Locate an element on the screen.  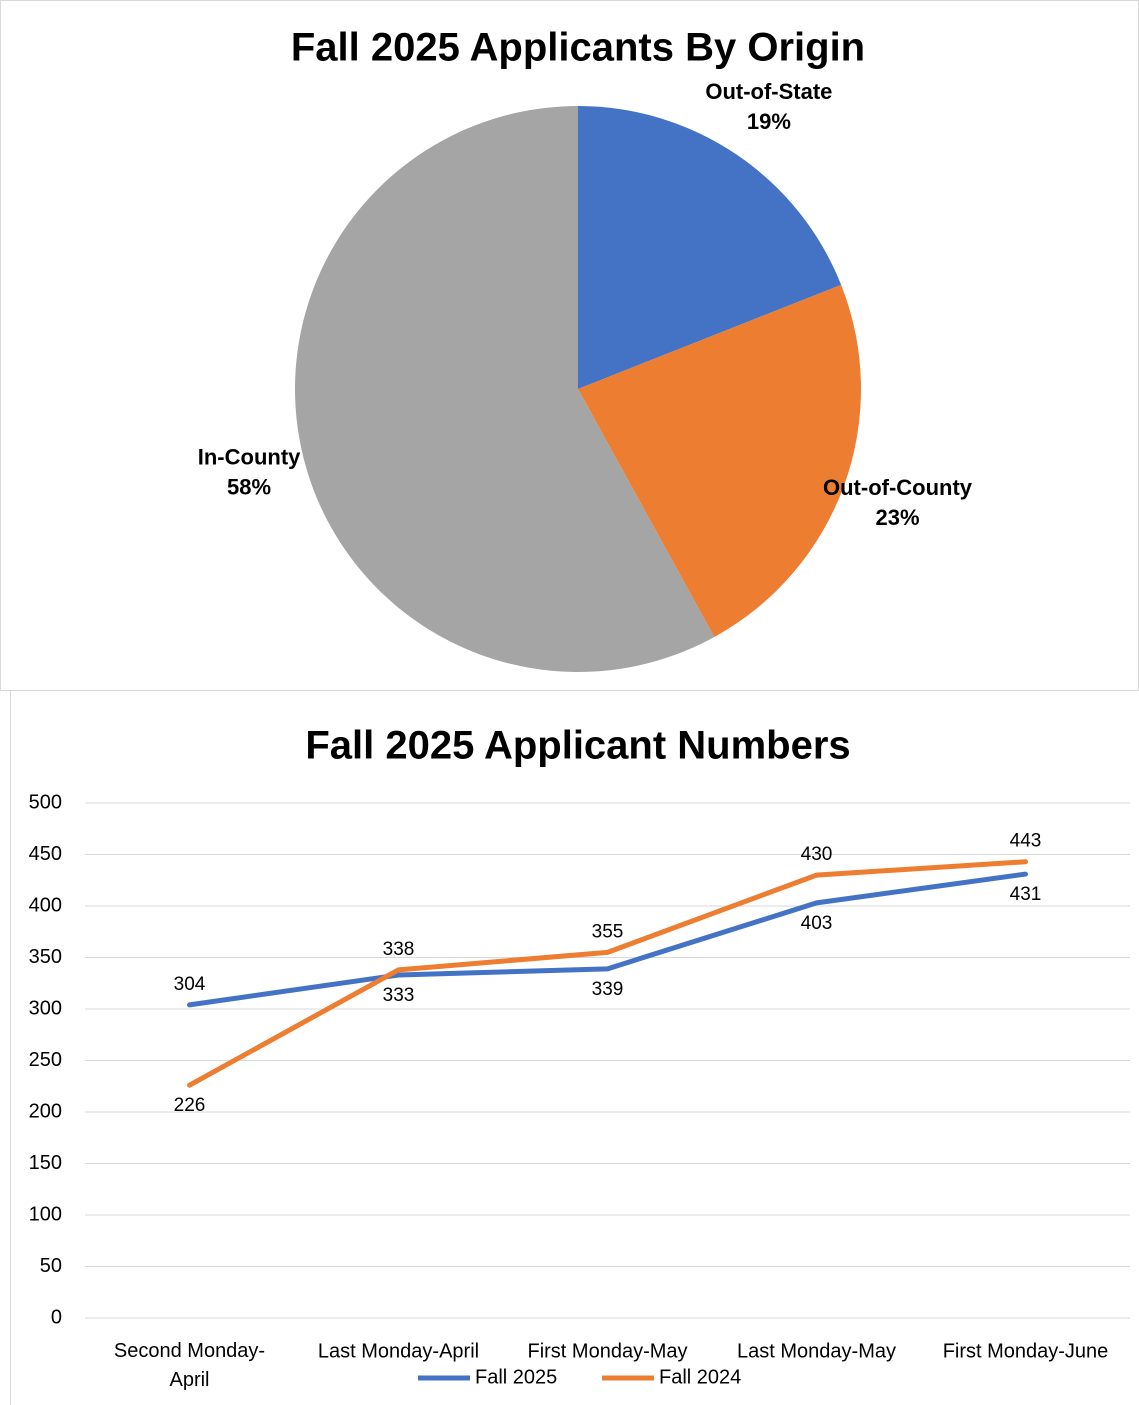
slice-label: In-County is located at coordinates (249, 456).